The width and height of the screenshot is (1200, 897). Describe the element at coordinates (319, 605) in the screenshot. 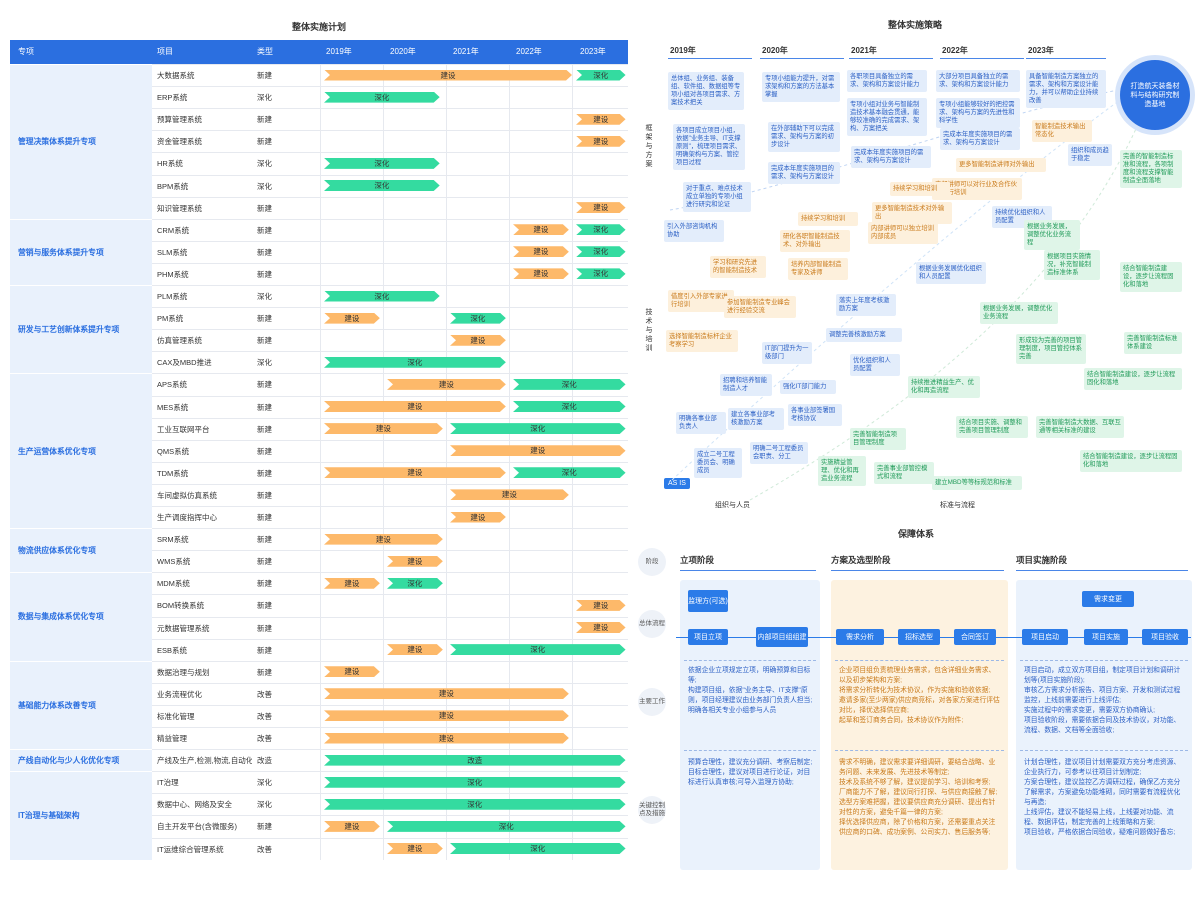

I see `table-row: BOM转换系统 新建` at that location.